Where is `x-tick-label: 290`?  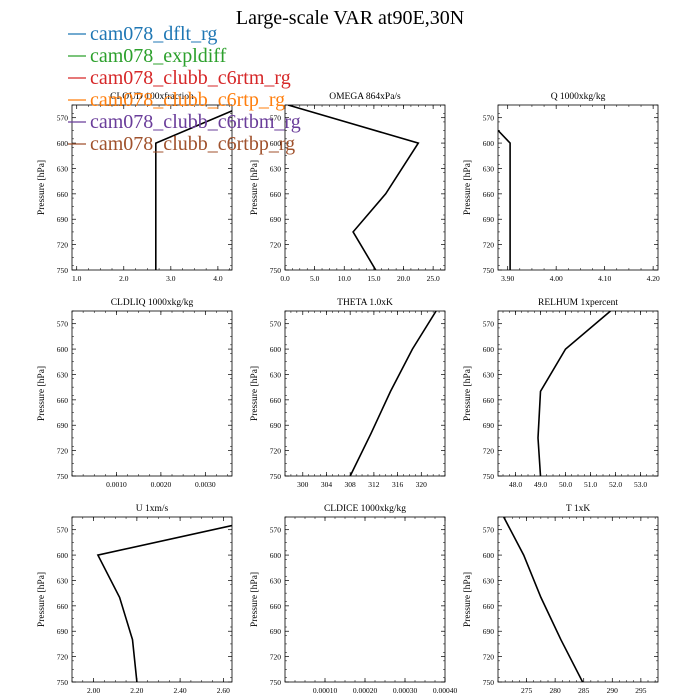 x-tick-label: 290 is located at coordinates (613, 690).